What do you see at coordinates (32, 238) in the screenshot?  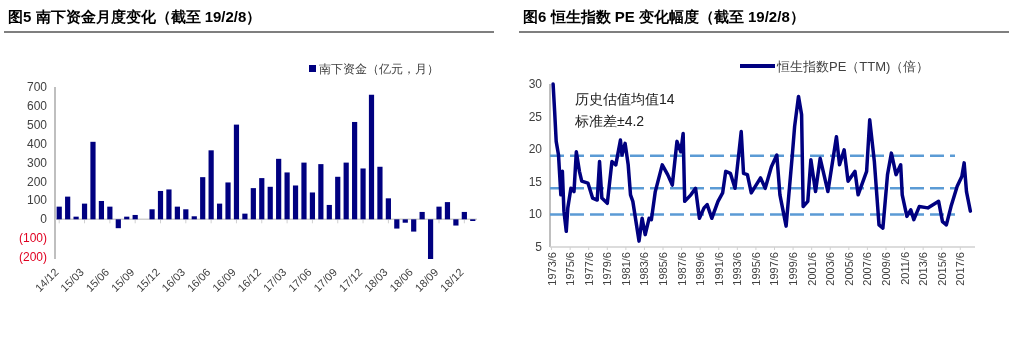 I see `y-tick-label: (100)` at bounding box center [32, 238].